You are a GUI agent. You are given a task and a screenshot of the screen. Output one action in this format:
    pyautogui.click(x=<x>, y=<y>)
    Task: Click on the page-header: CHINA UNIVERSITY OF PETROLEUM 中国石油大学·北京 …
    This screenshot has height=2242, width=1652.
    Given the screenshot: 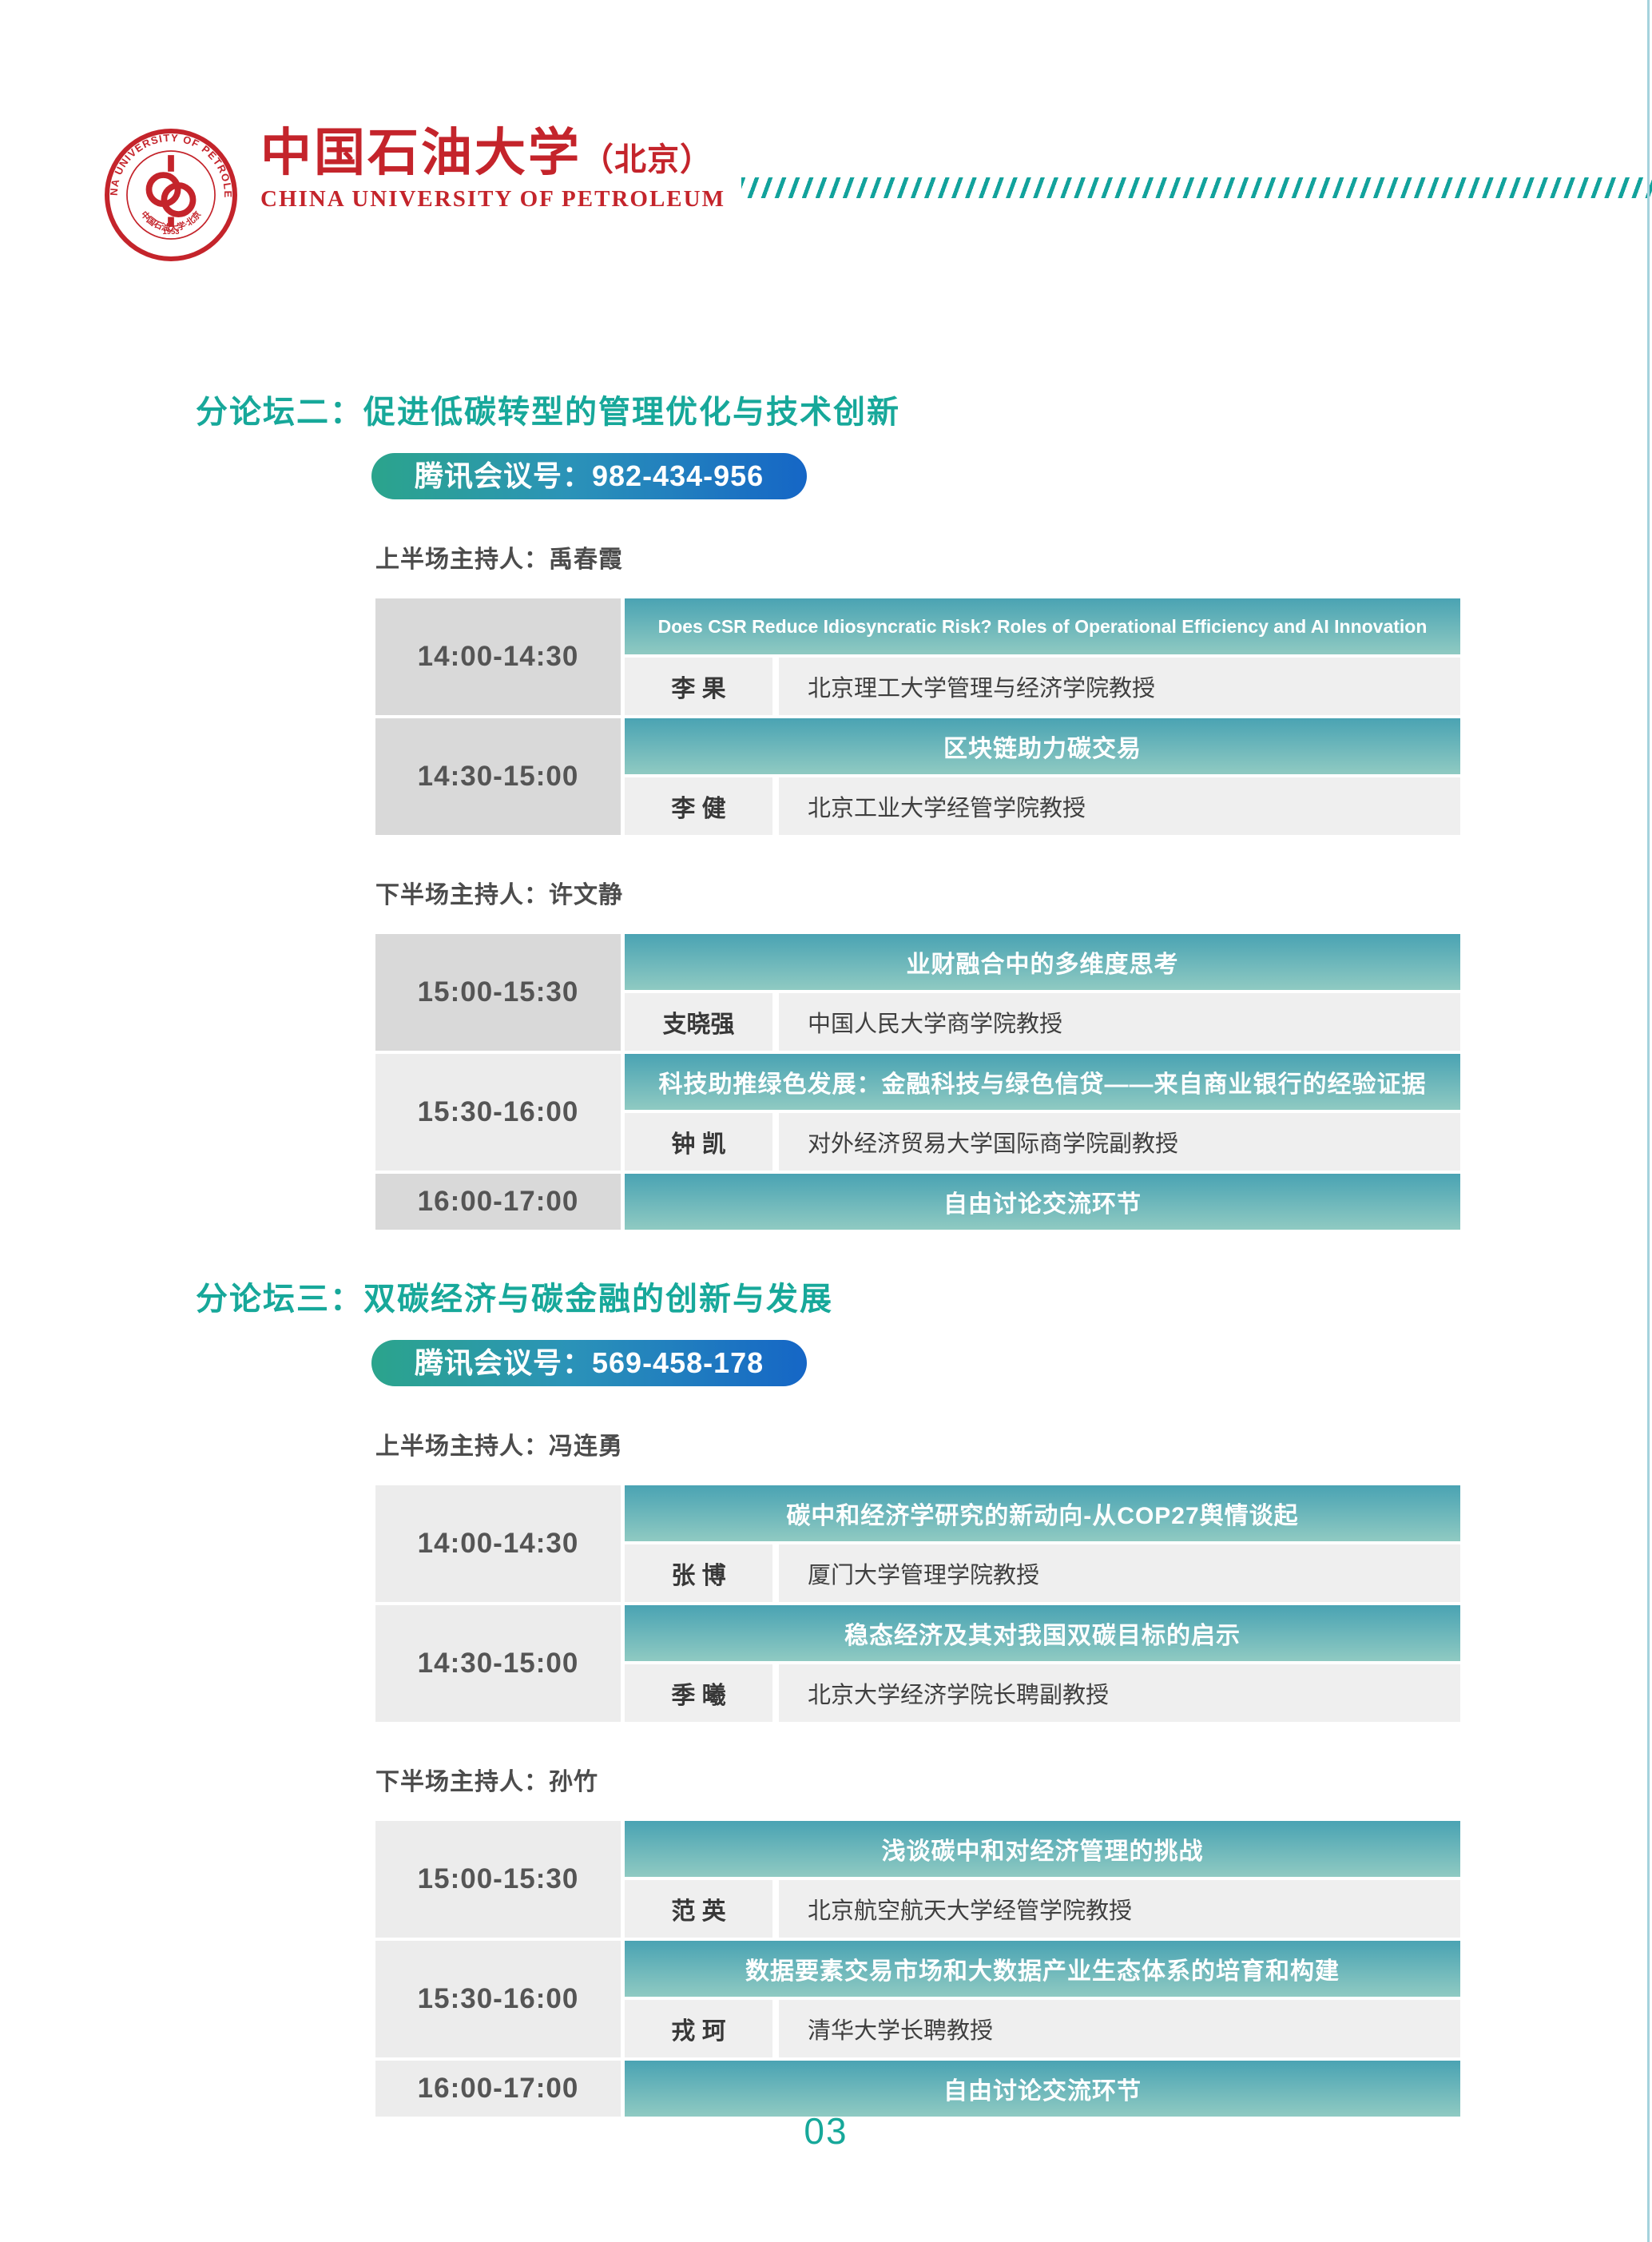 What is the action you would take?
    pyautogui.click(x=877, y=197)
    